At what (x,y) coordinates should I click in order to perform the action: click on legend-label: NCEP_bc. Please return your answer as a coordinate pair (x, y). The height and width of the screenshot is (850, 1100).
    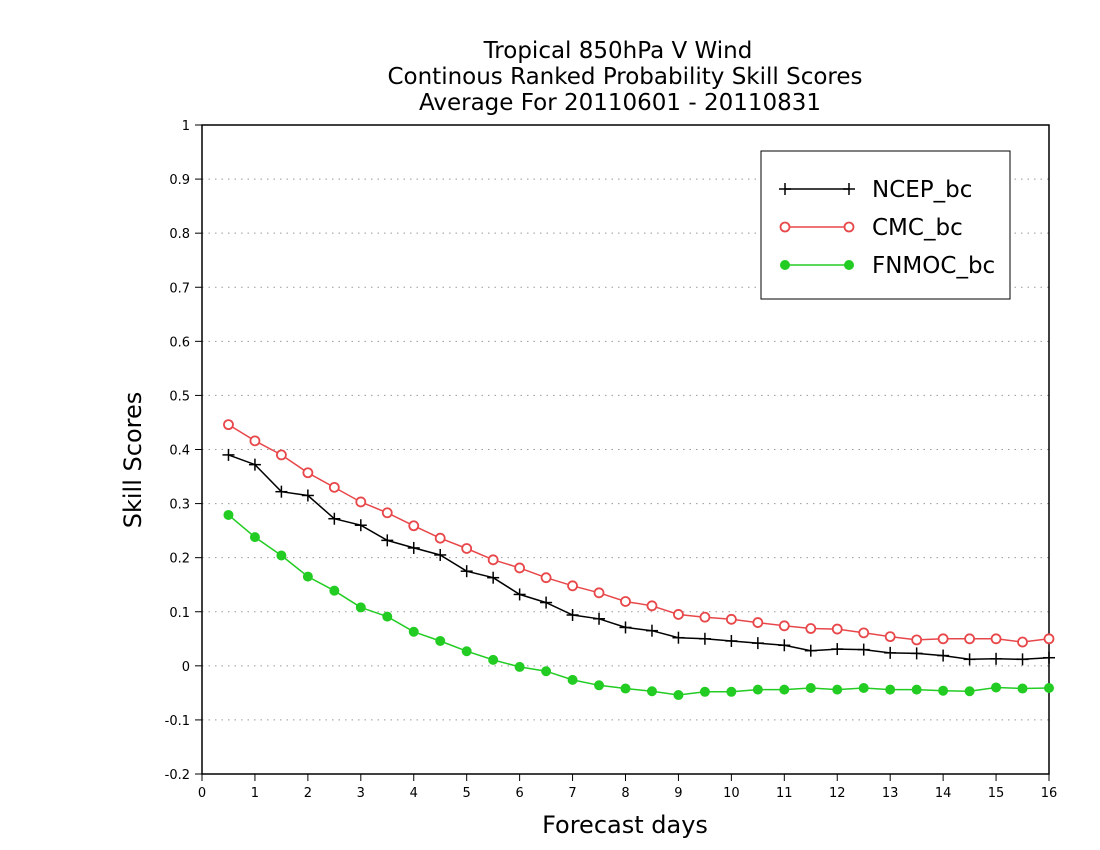
    Looking at the image, I should click on (922, 190).